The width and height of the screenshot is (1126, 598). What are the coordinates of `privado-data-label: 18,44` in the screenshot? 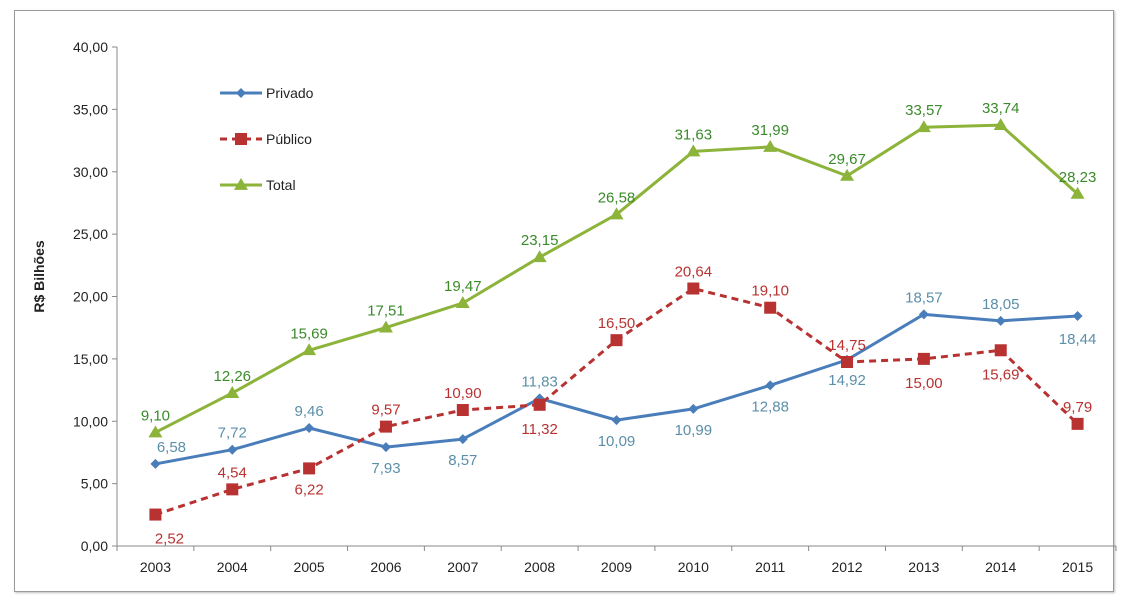 It's located at (1078, 339).